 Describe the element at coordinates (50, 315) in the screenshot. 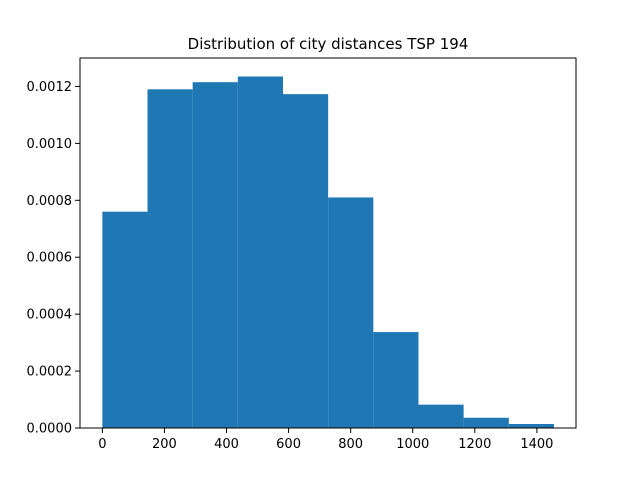

I see `y-tick-label: 0.0004` at that location.